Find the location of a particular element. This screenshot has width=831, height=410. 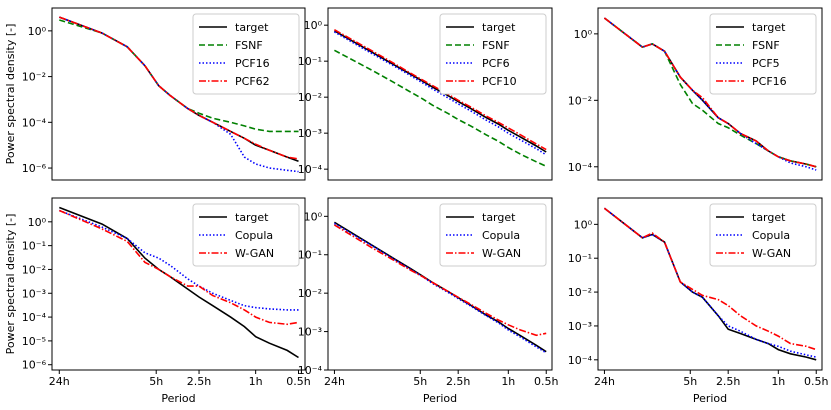

legend-label: PCF5 is located at coordinates (766, 63).